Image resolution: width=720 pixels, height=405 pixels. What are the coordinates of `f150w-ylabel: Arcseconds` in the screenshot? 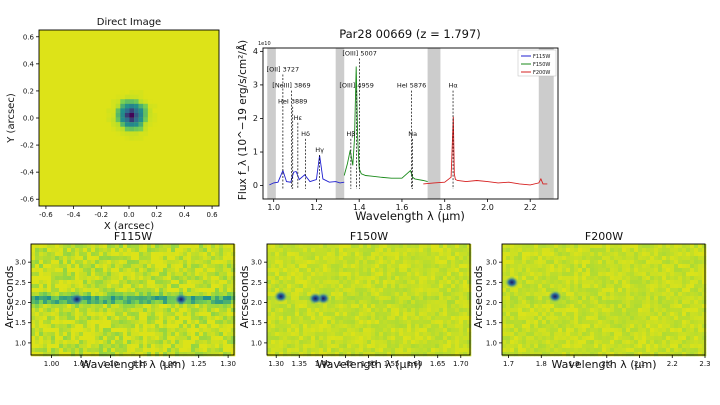 It's located at (244, 296).